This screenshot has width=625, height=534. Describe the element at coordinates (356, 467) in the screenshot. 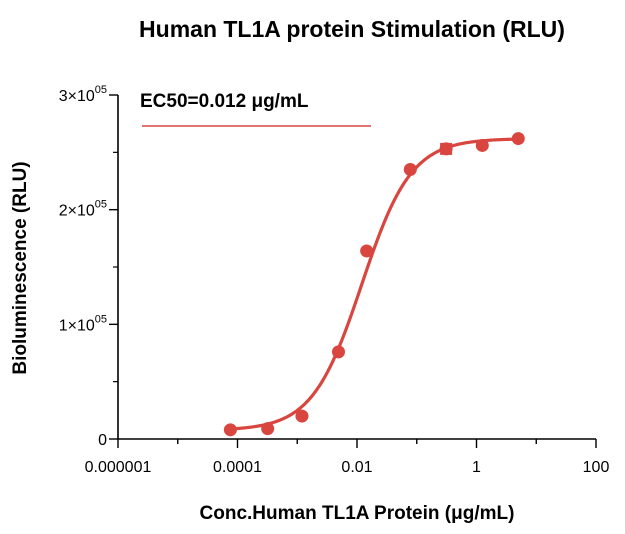

I see `x-tick-label: 0.01` at that location.